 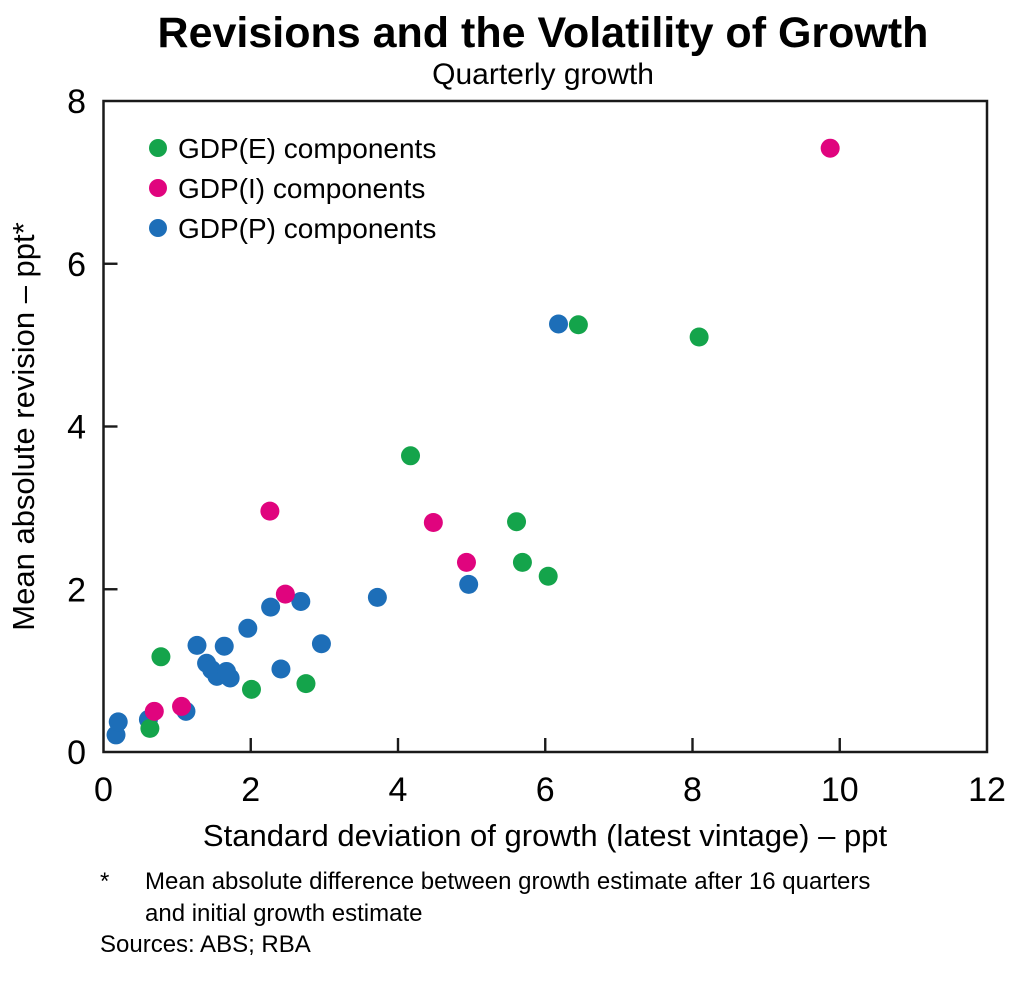 What do you see at coordinates (76, 428) in the screenshot?
I see `y-tick-label: 4` at bounding box center [76, 428].